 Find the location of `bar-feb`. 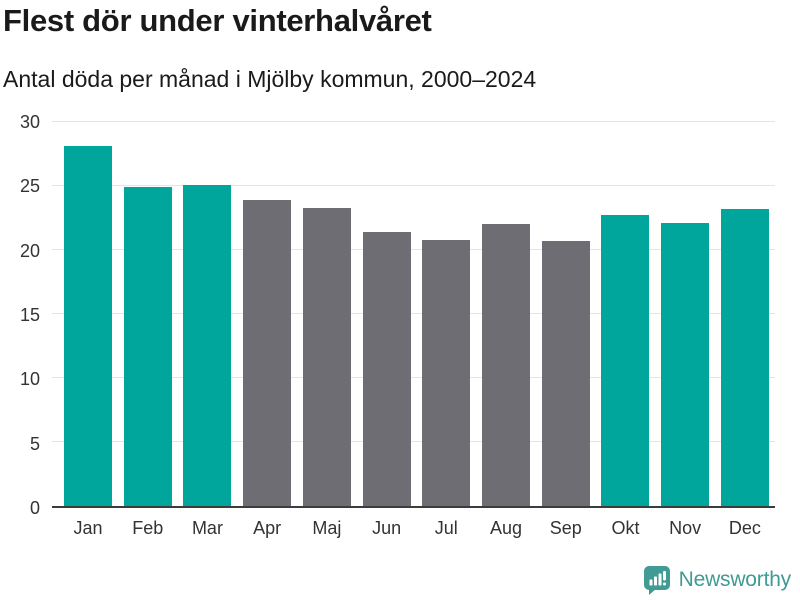

bar-feb is located at coordinates (147, 346).